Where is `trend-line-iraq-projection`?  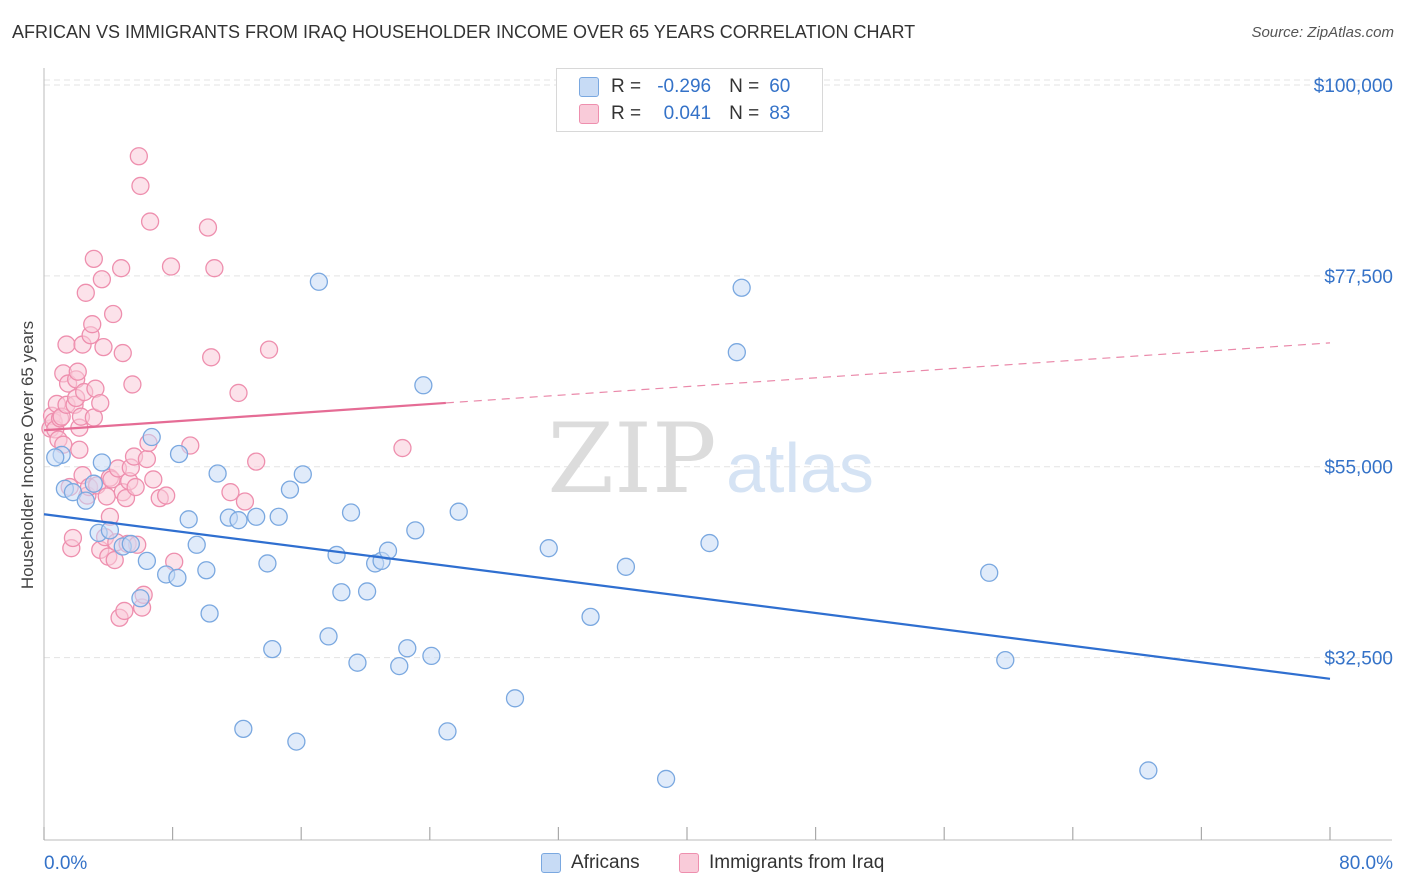
trend-line-iraq-projection is located at coordinates (888, 373).